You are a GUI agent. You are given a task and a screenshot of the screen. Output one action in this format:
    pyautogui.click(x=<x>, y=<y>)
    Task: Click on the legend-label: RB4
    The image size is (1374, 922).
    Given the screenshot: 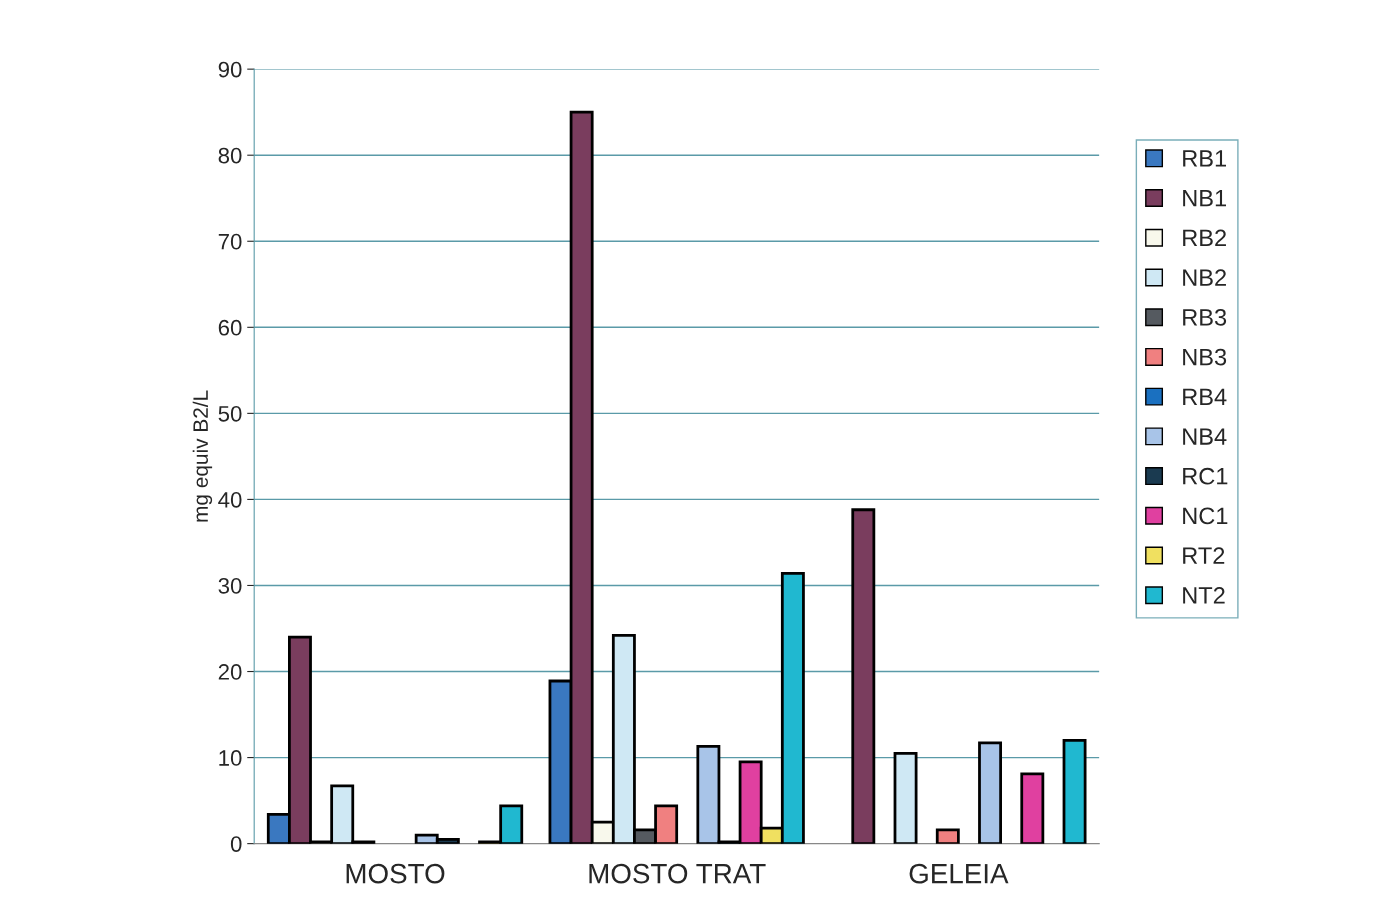 What is the action you would take?
    pyautogui.click(x=1205, y=396)
    